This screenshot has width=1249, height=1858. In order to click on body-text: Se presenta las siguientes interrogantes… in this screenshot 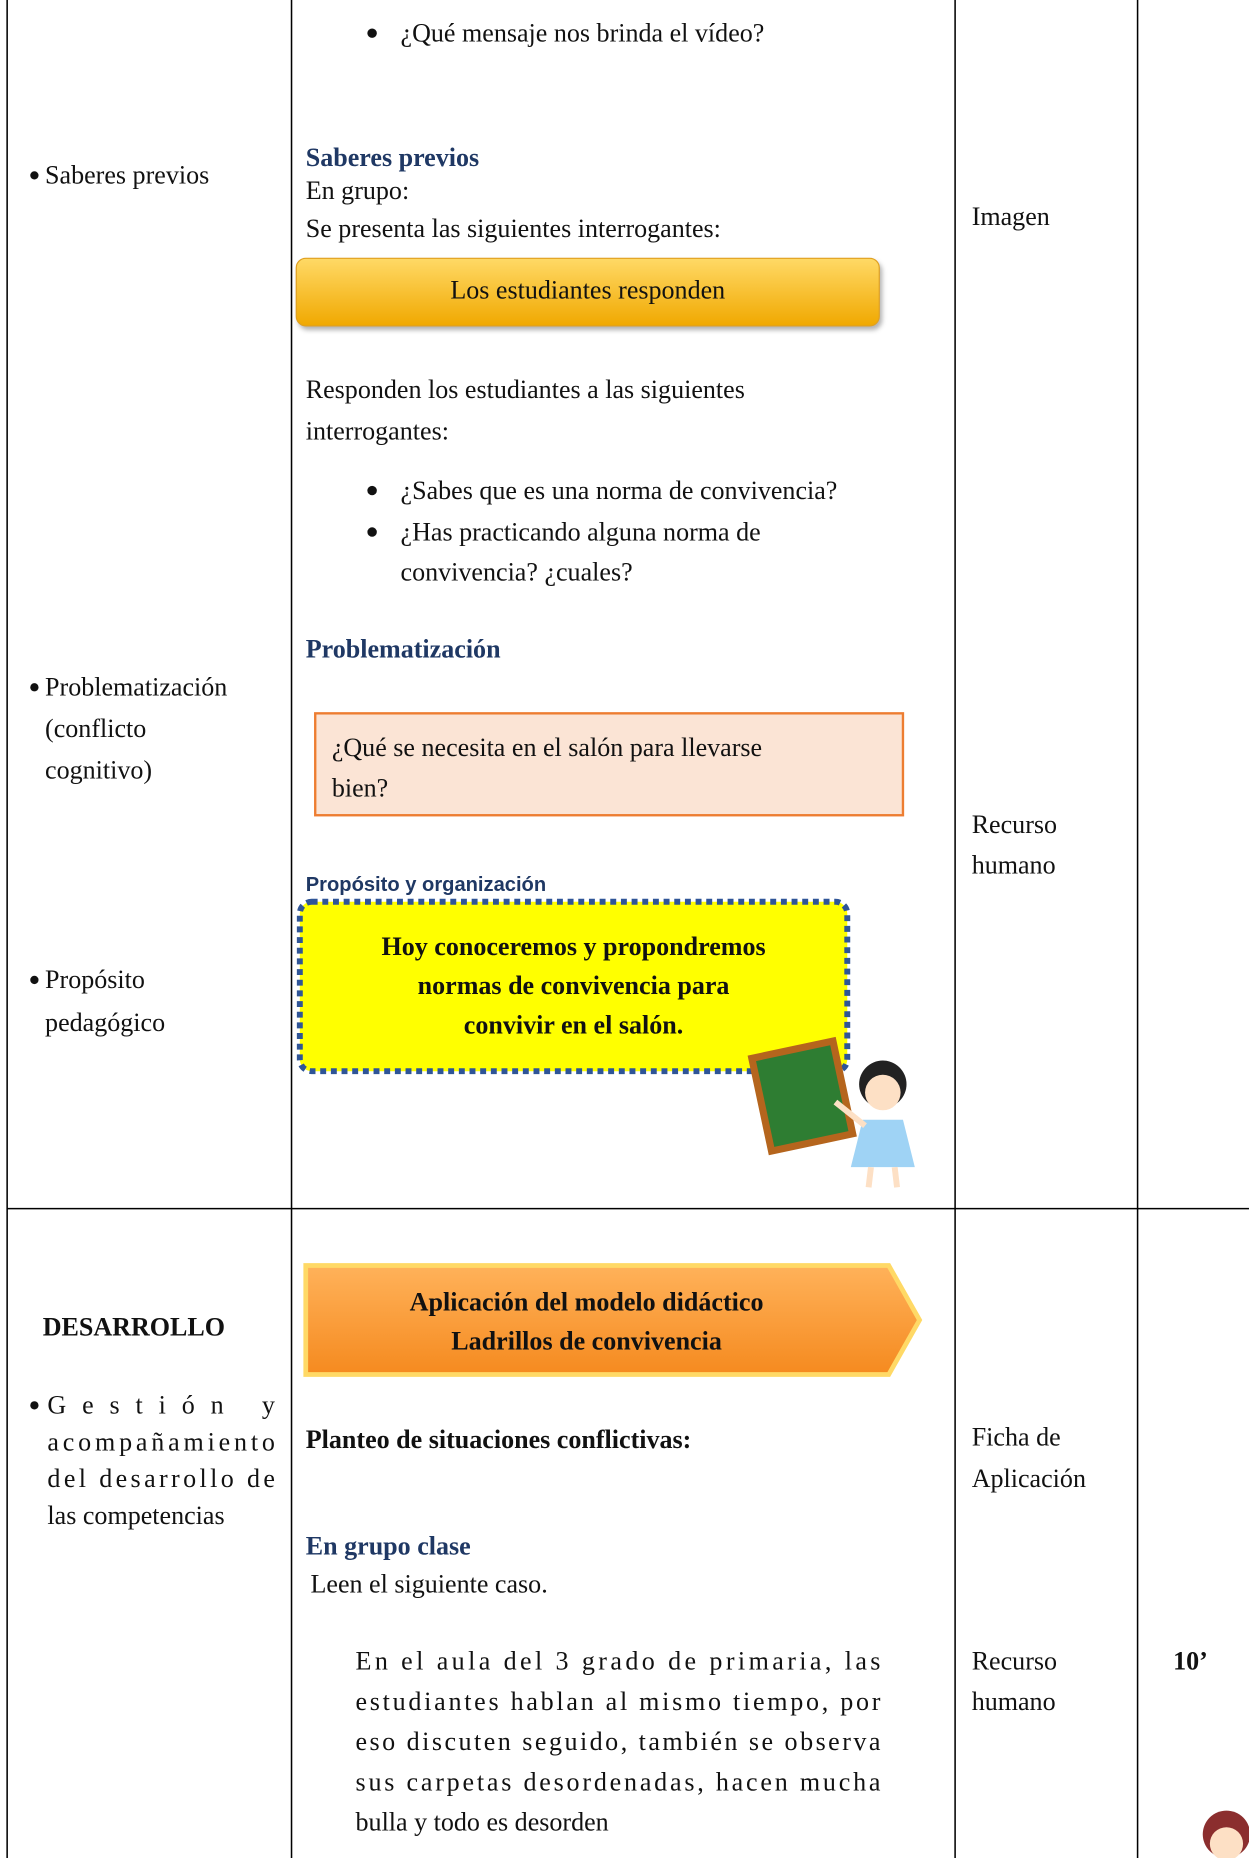, I will do `click(513, 228)`.